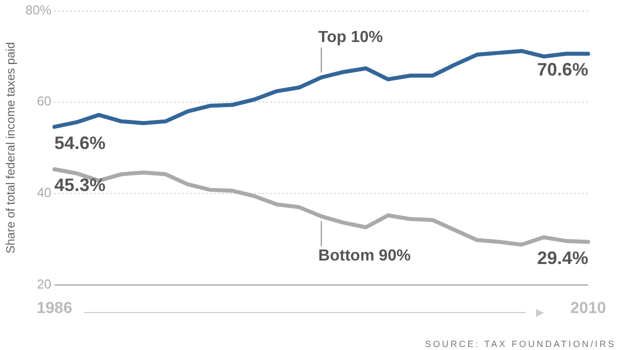 Image resolution: width=620 pixels, height=350 pixels. What do you see at coordinates (562, 258) in the screenshot?
I see `data-label: 29.4%` at bounding box center [562, 258].